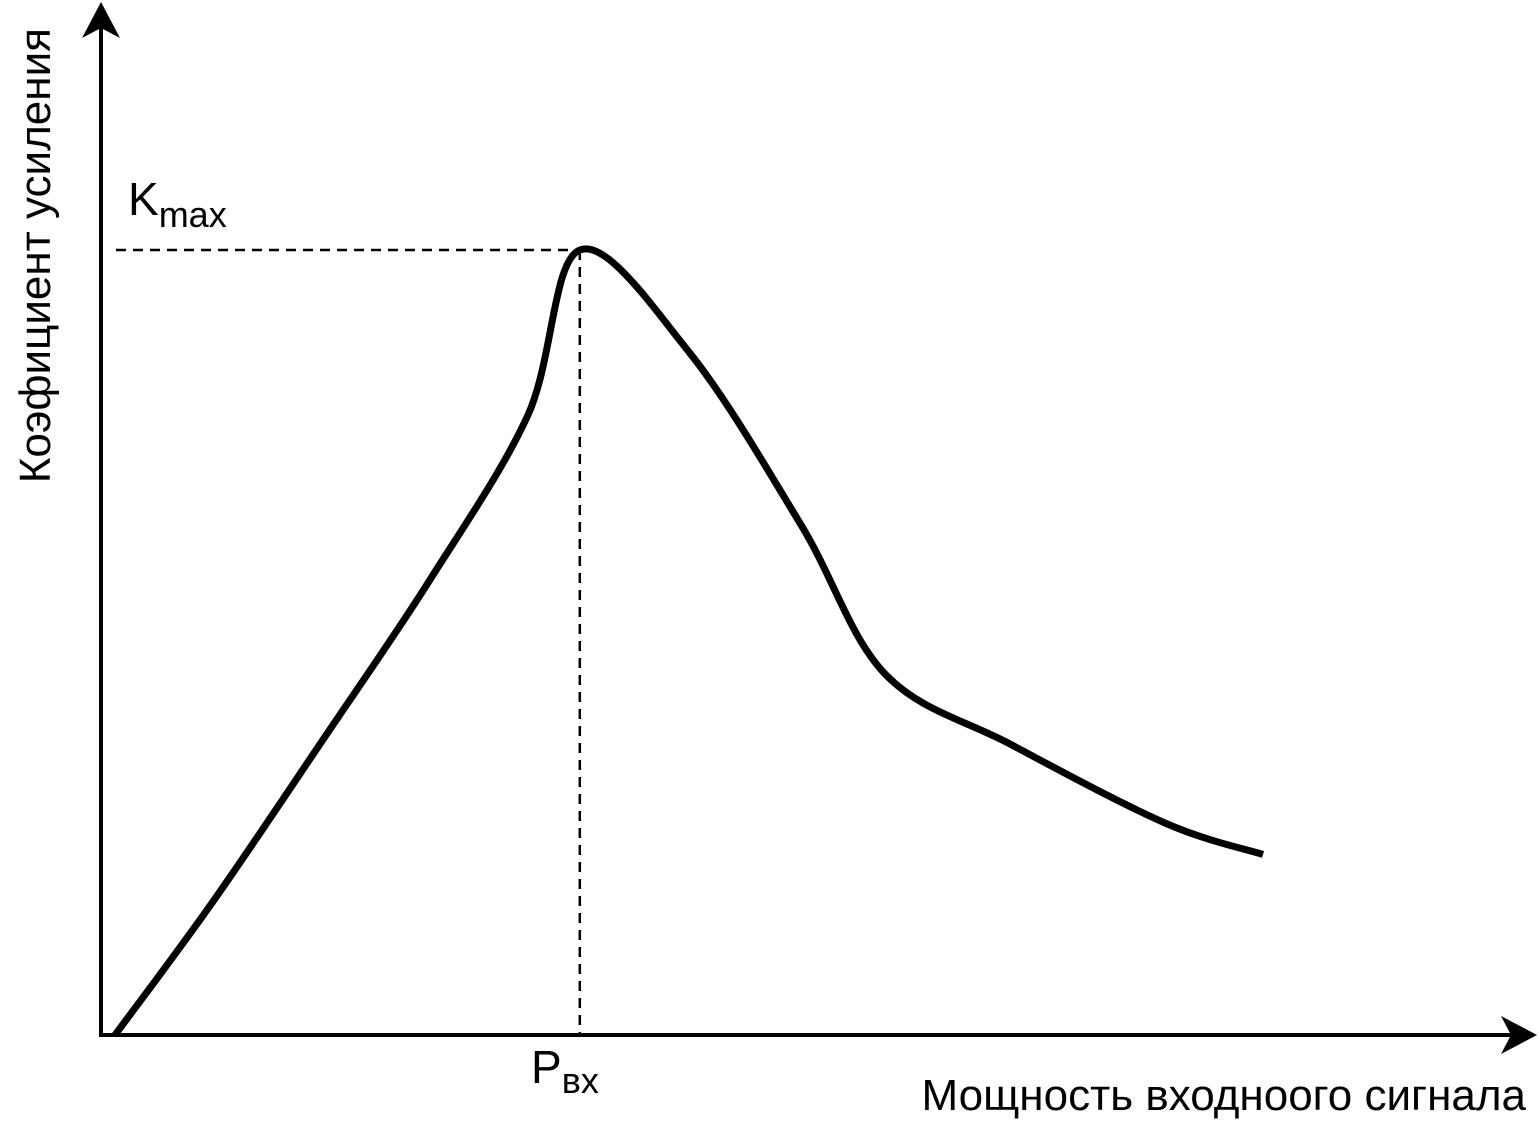  Describe the element at coordinates (546, 1067) in the screenshot. I see `pvx-label-main: P` at that location.